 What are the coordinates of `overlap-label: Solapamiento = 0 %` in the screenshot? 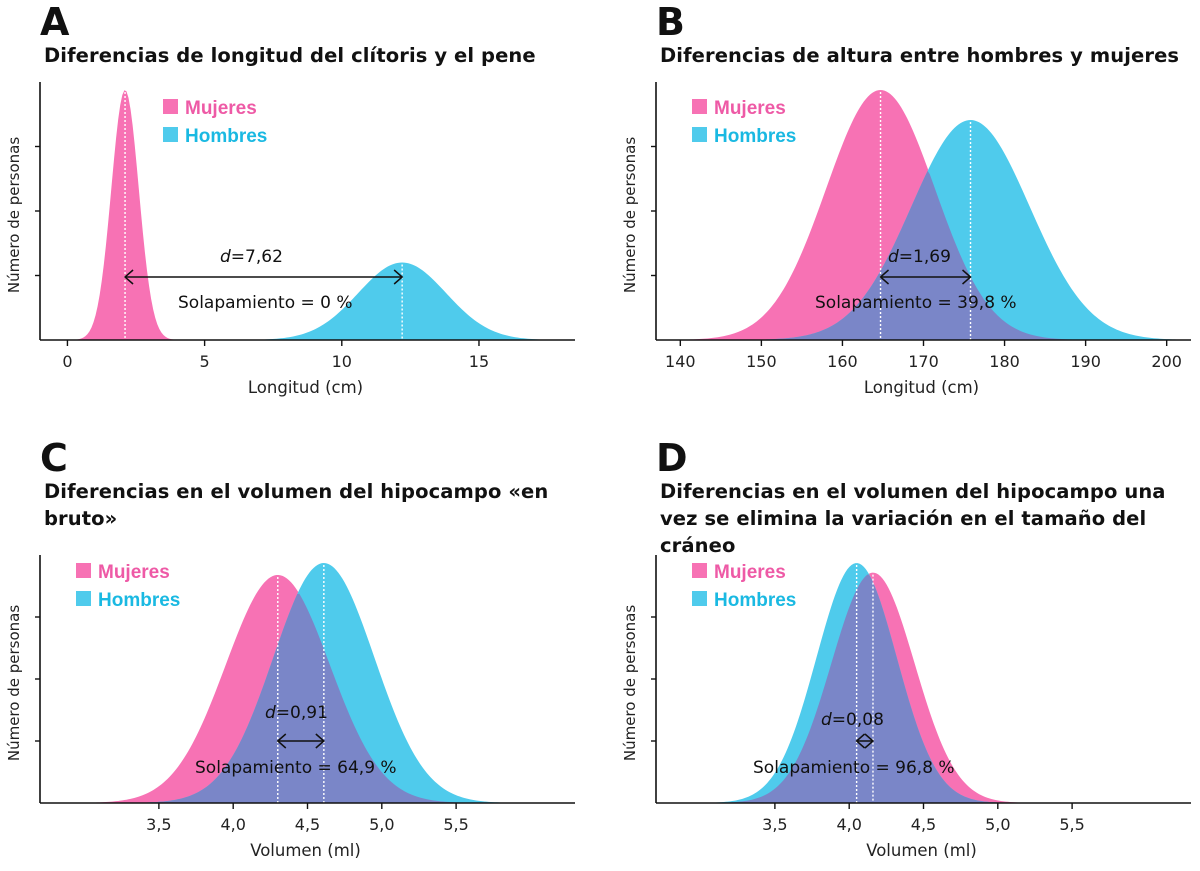 It's located at (265, 303).